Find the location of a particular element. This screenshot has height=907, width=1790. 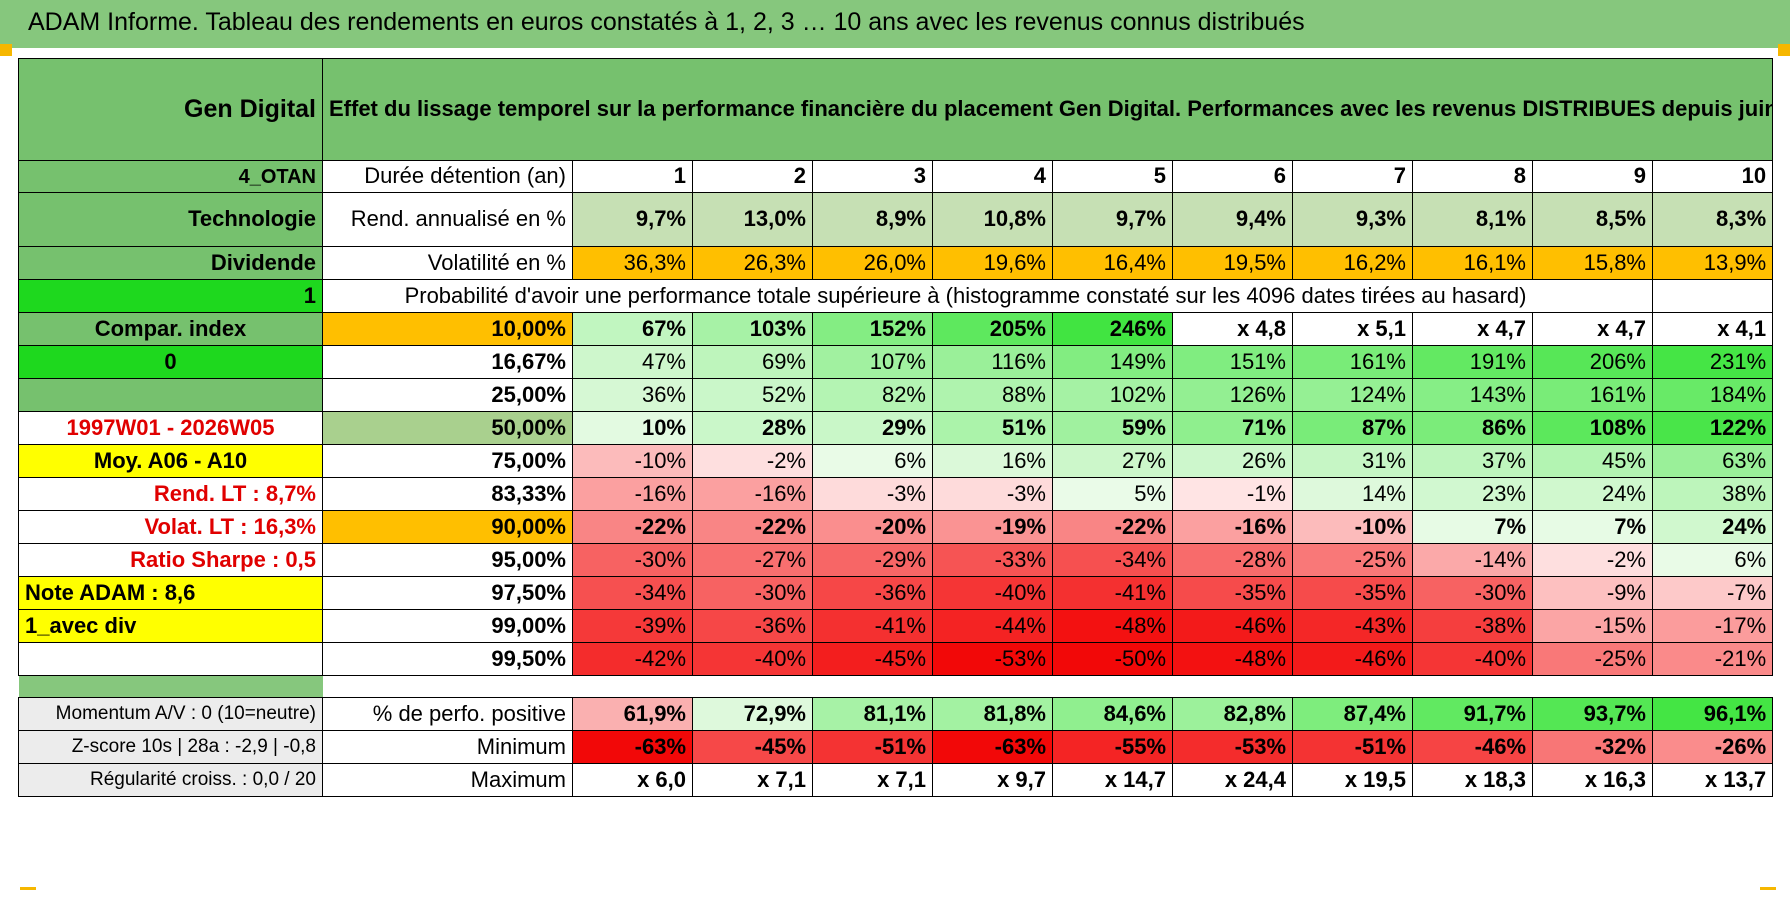

prob-value: -42% is located at coordinates (632, 659).